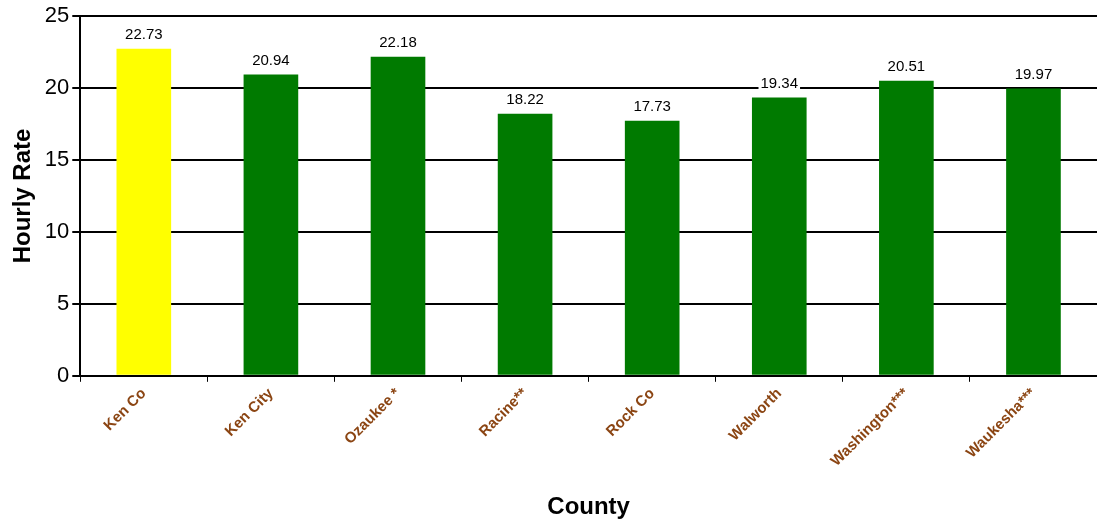 The width and height of the screenshot is (1097, 531). I want to click on data-label: 20.94, so click(271, 60).